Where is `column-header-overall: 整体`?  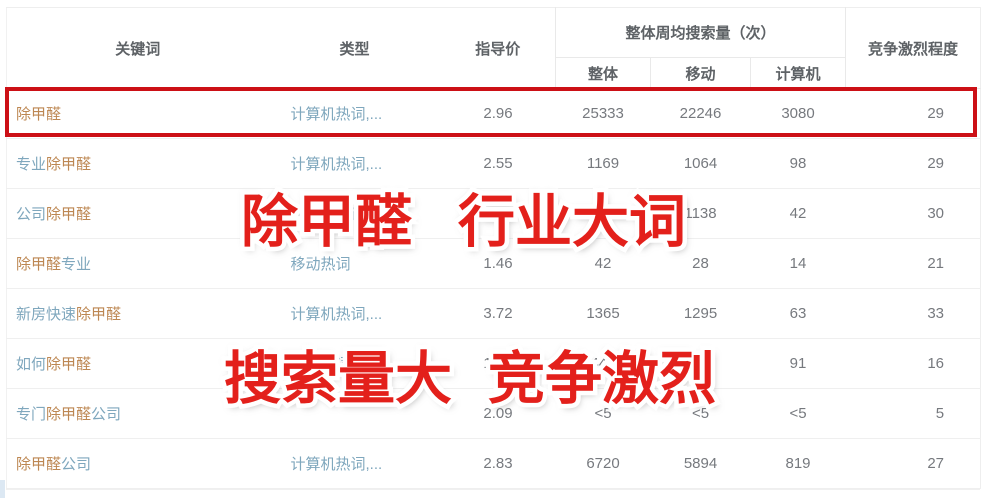
column-header-overall: 整体 is located at coordinates (602, 74).